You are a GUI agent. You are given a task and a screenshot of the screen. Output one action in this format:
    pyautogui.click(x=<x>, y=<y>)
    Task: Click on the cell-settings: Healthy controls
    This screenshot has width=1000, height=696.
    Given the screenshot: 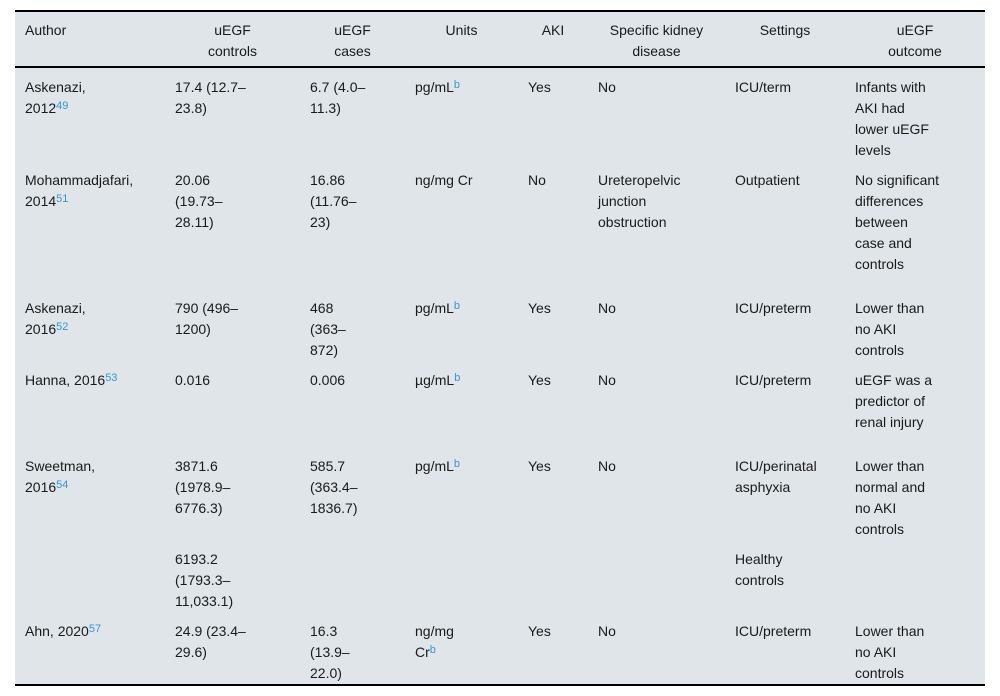 What is the action you would take?
    pyautogui.click(x=760, y=569)
    